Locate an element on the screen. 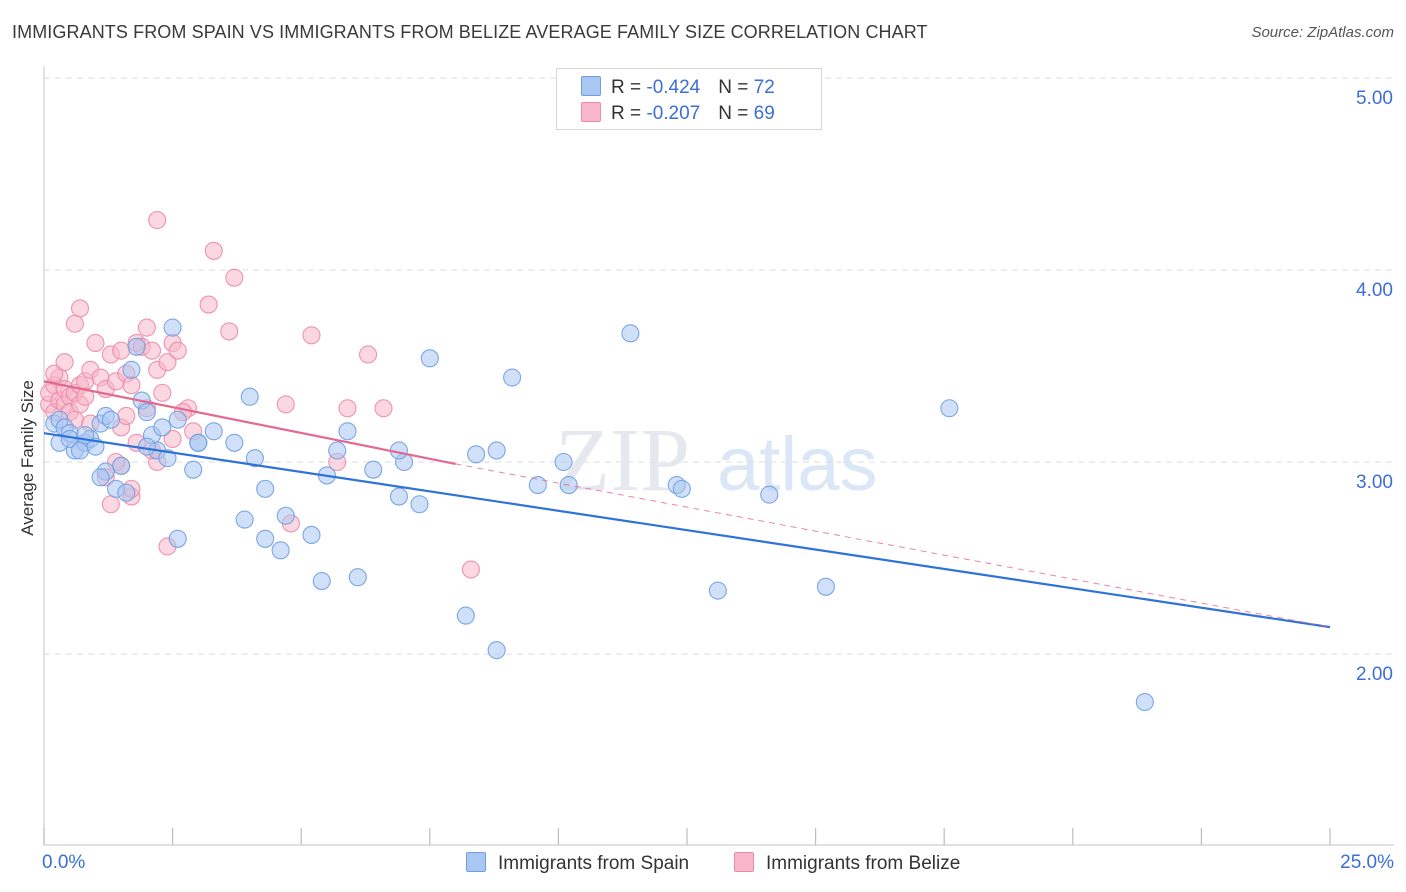  source-label: Source: ZipAtlas.com is located at coordinates (1322, 32).